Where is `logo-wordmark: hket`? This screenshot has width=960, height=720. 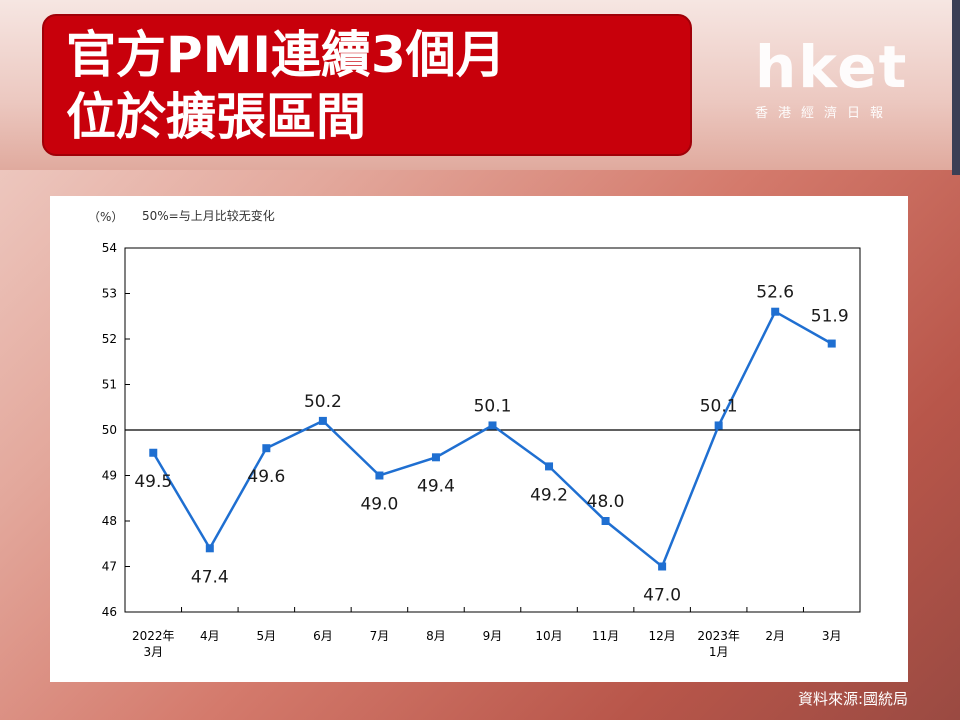 logo-wordmark: hket is located at coordinates (832, 67).